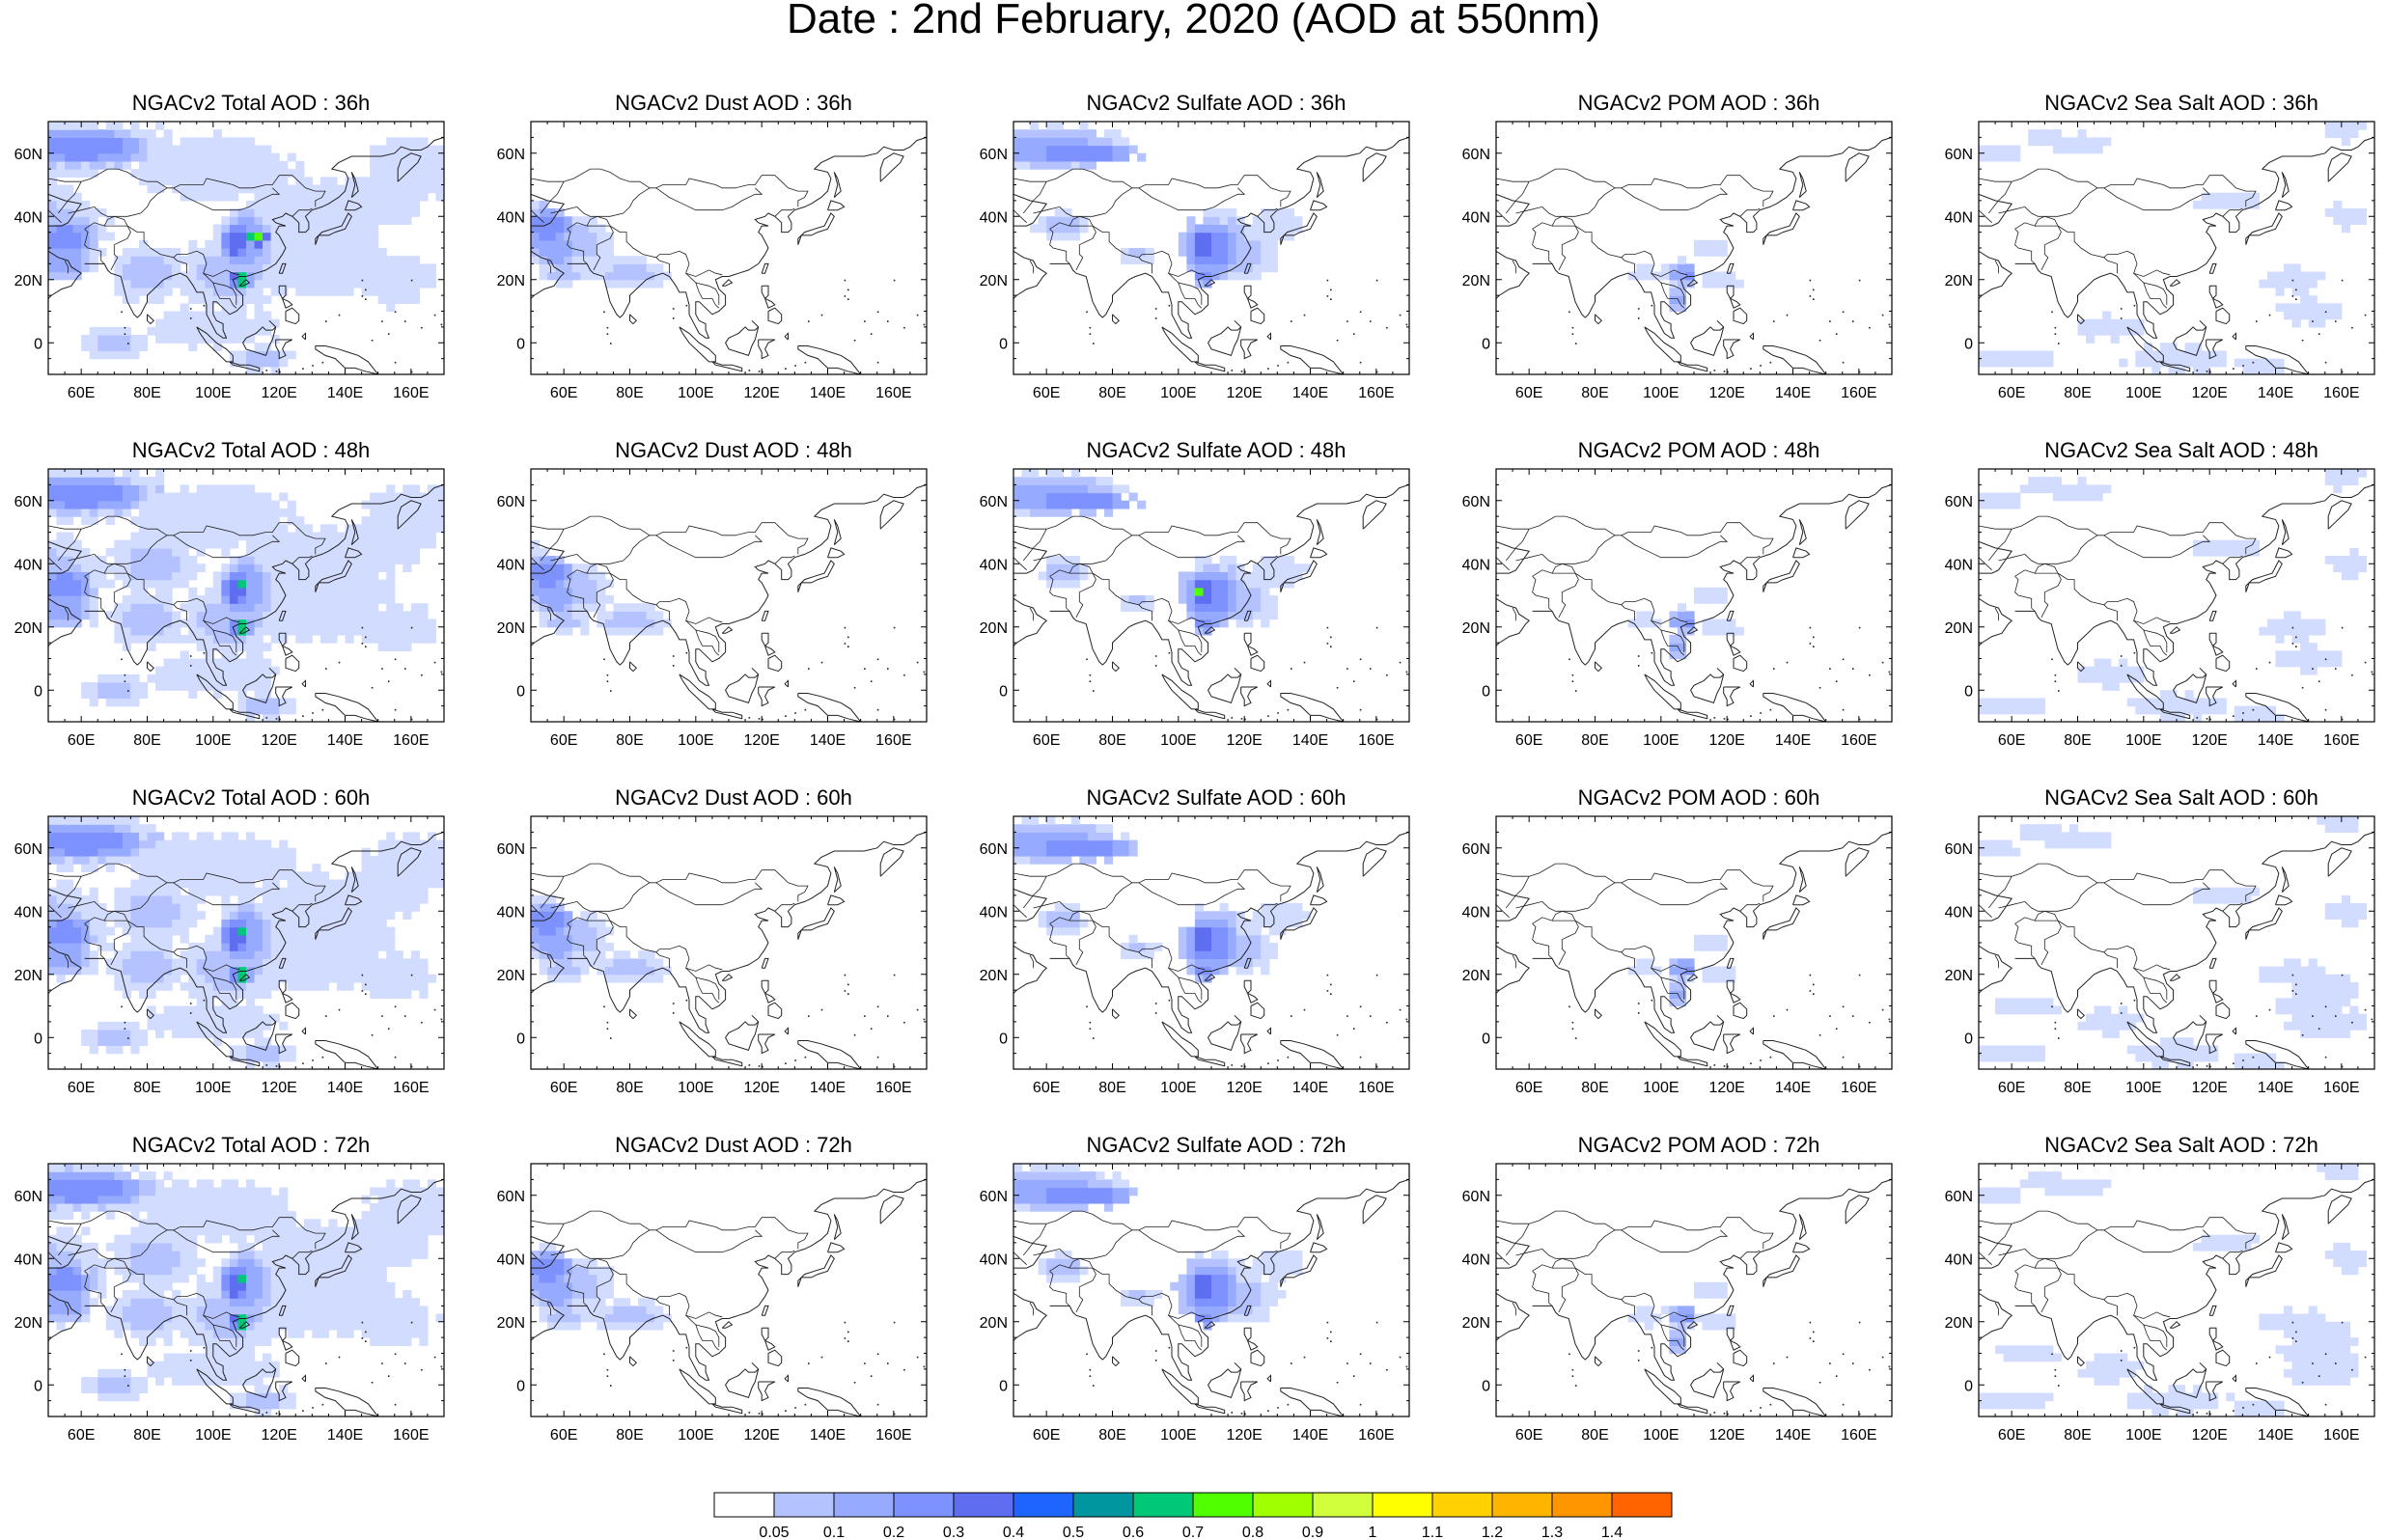  I want to click on lat-tick-label: 20N, so click(1476, 281).